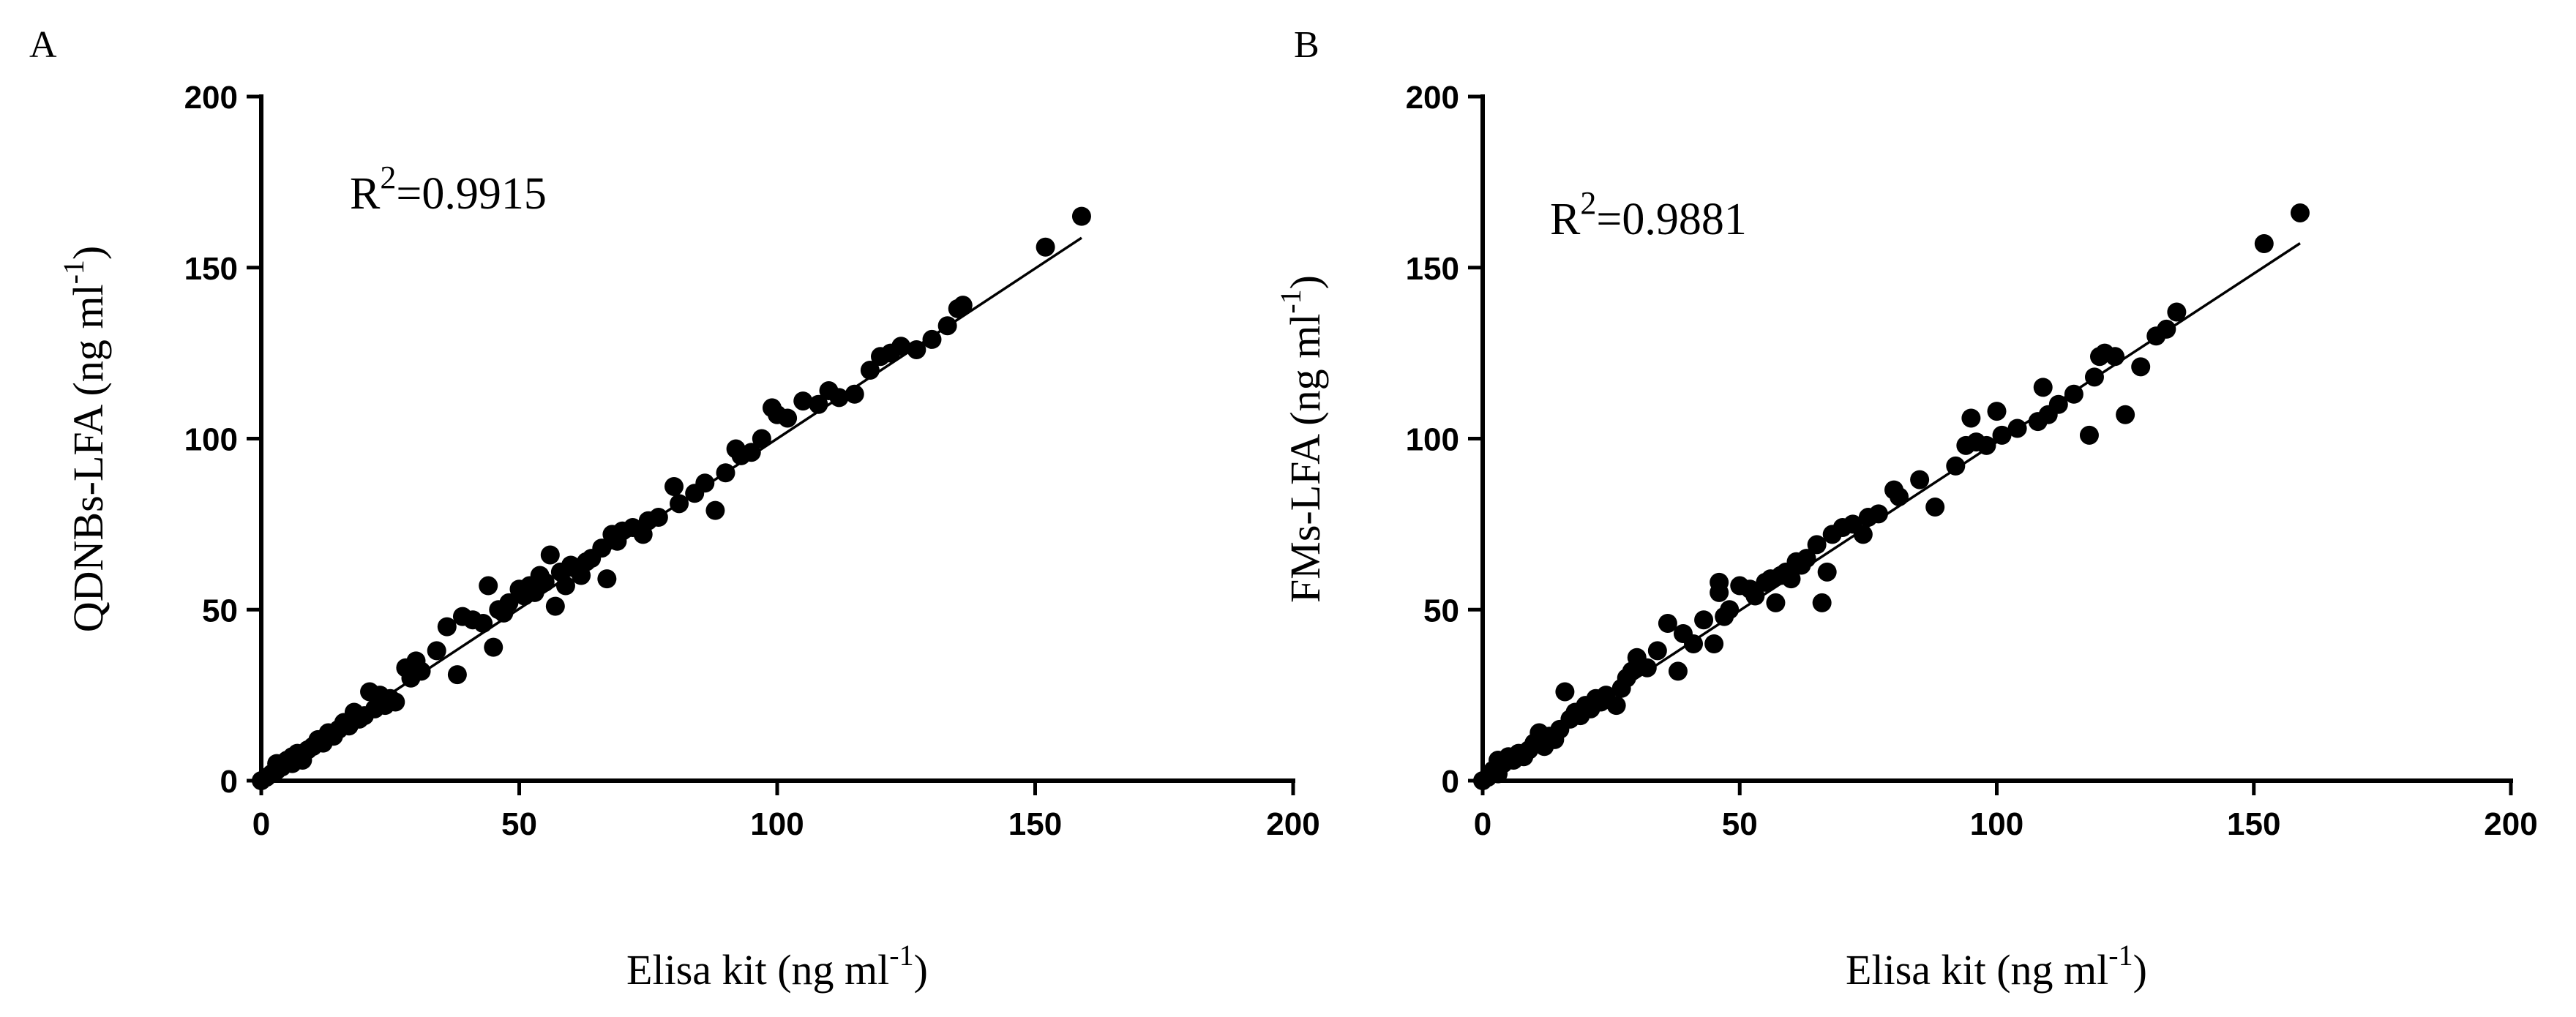 The height and width of the screenshot is (1017, 2576). Describe the element at coordinates (1292, 824) in the screenshot. I see `x-tick-label: 200` at that location.